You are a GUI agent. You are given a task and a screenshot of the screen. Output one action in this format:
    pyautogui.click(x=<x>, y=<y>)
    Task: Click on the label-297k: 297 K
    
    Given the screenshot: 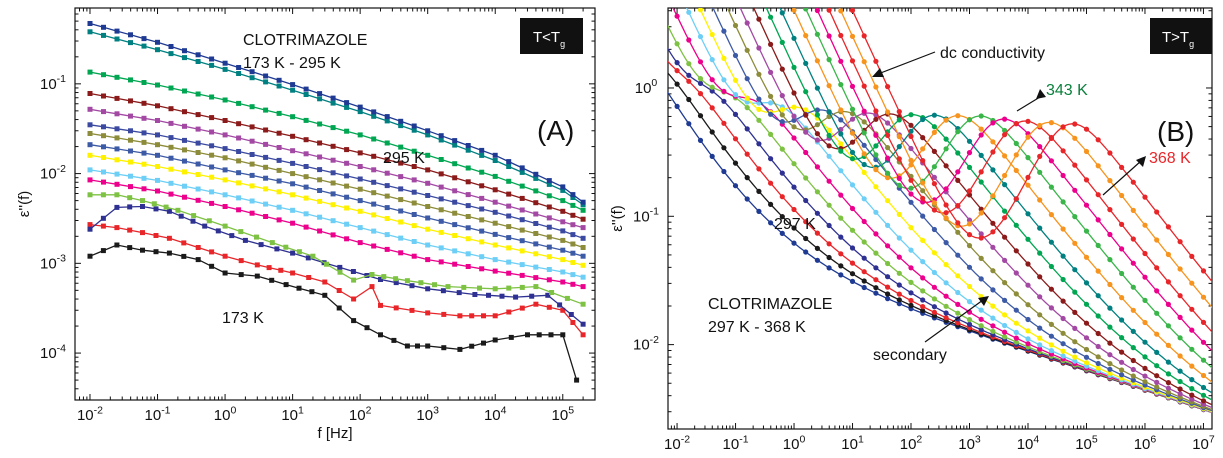 What is the action you would take?
    pyautogui.click(x=795, y=224)
    